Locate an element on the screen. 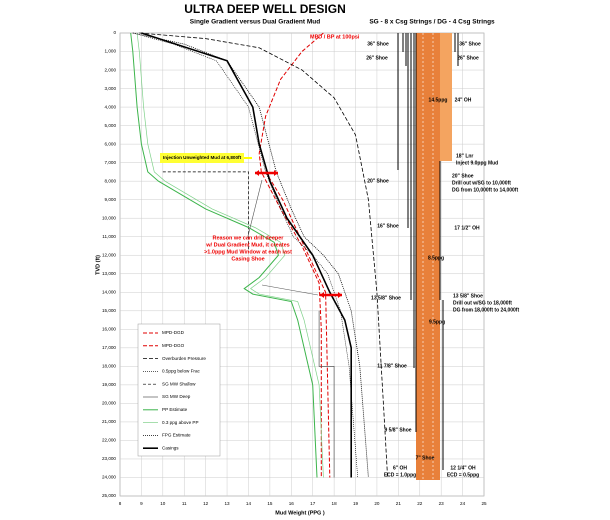  y-tick-label: 1,000 is located at coordinates (111, 51).